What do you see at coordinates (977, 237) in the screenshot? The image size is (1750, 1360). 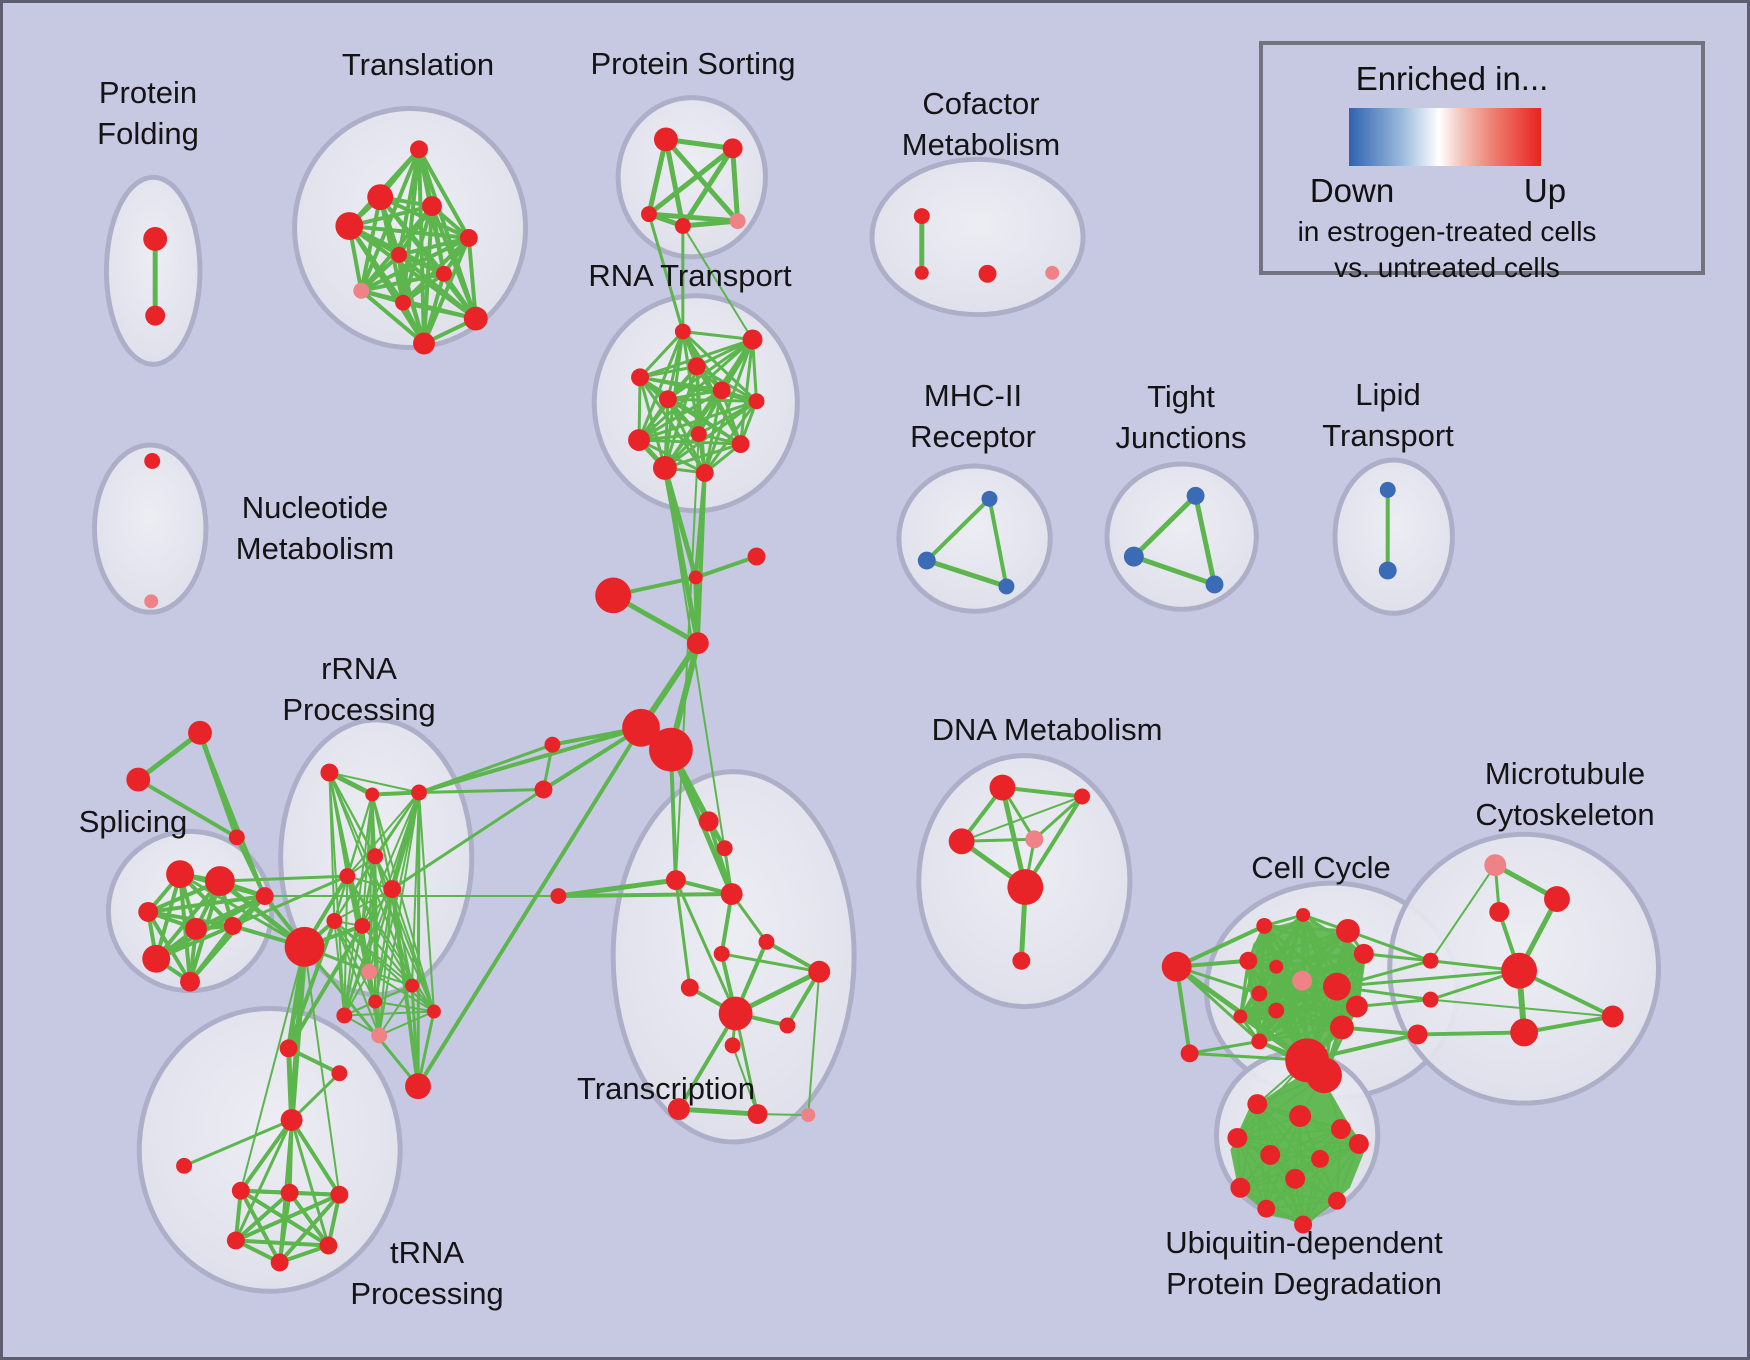 I see `cluster-ellipse-cofactor` at bounding box center [977, 237].